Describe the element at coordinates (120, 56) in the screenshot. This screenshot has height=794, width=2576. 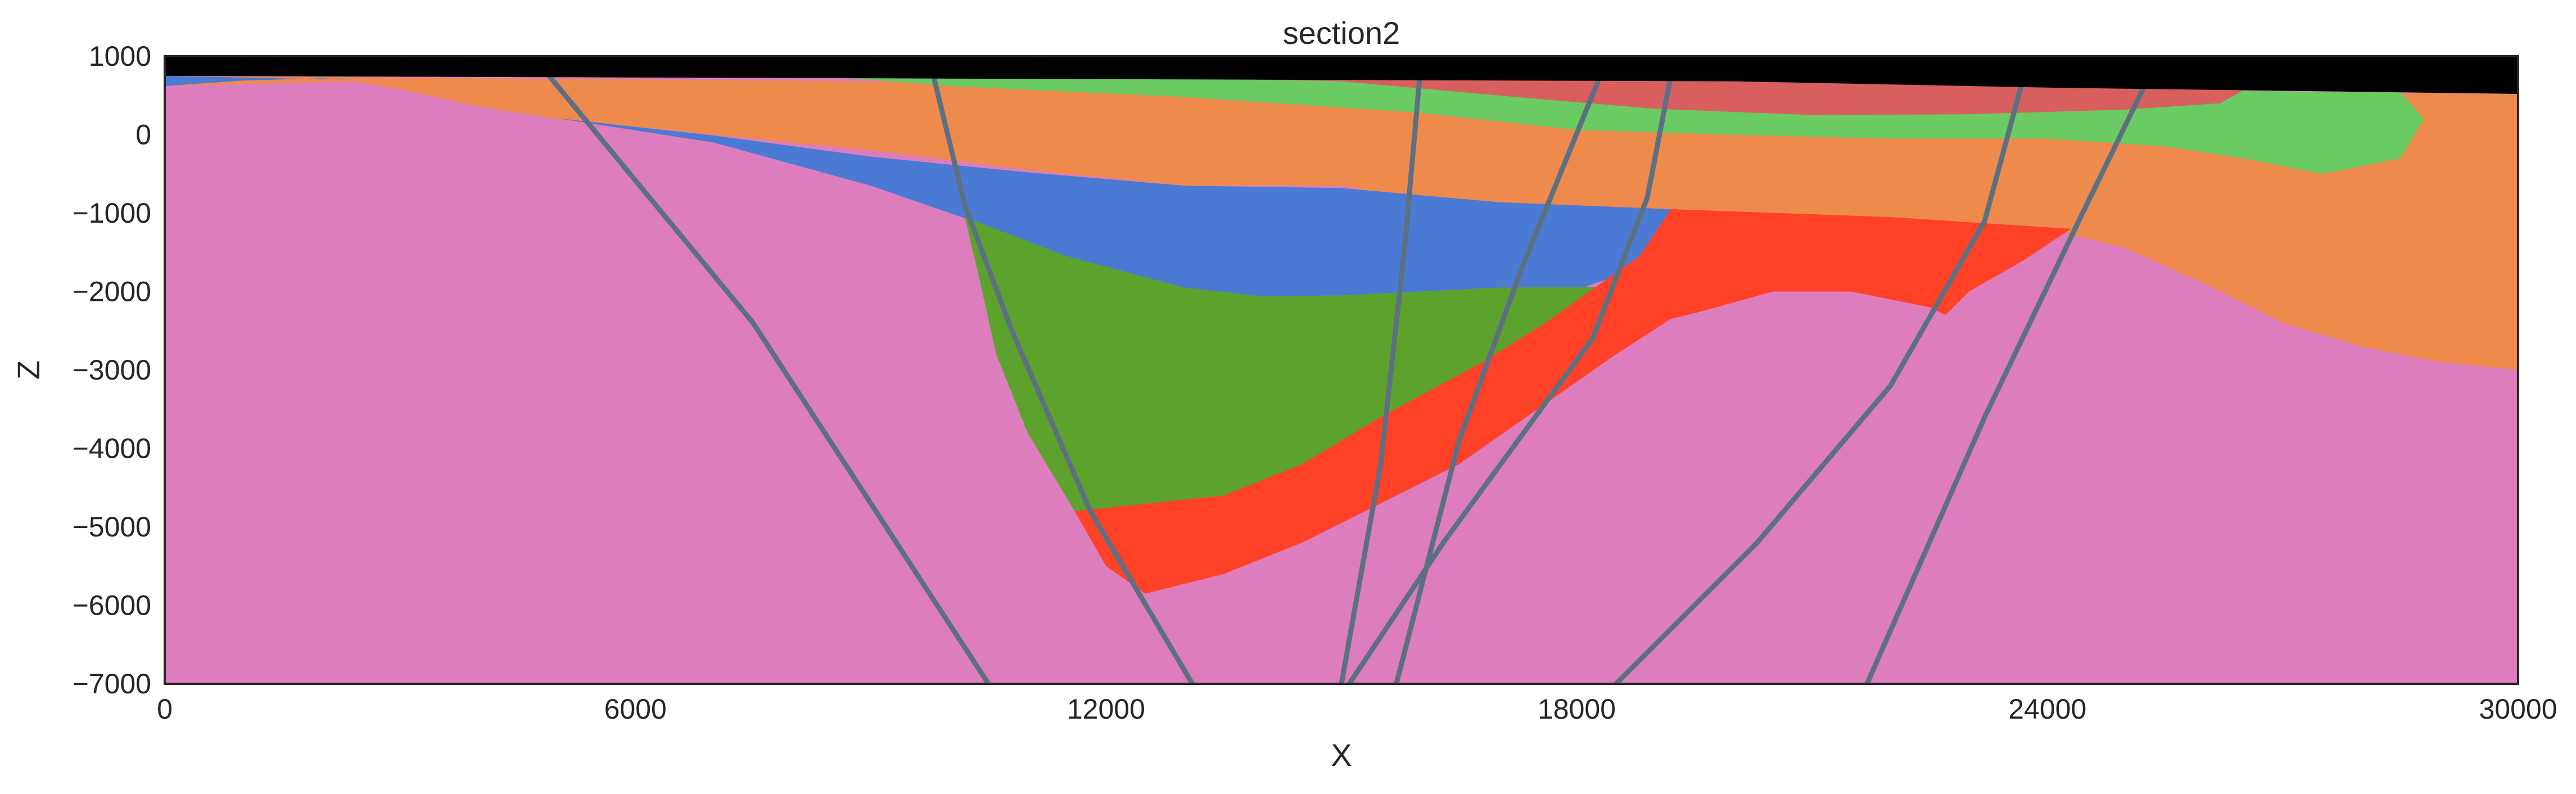
I see `y-tick-label: 1000` at that location.